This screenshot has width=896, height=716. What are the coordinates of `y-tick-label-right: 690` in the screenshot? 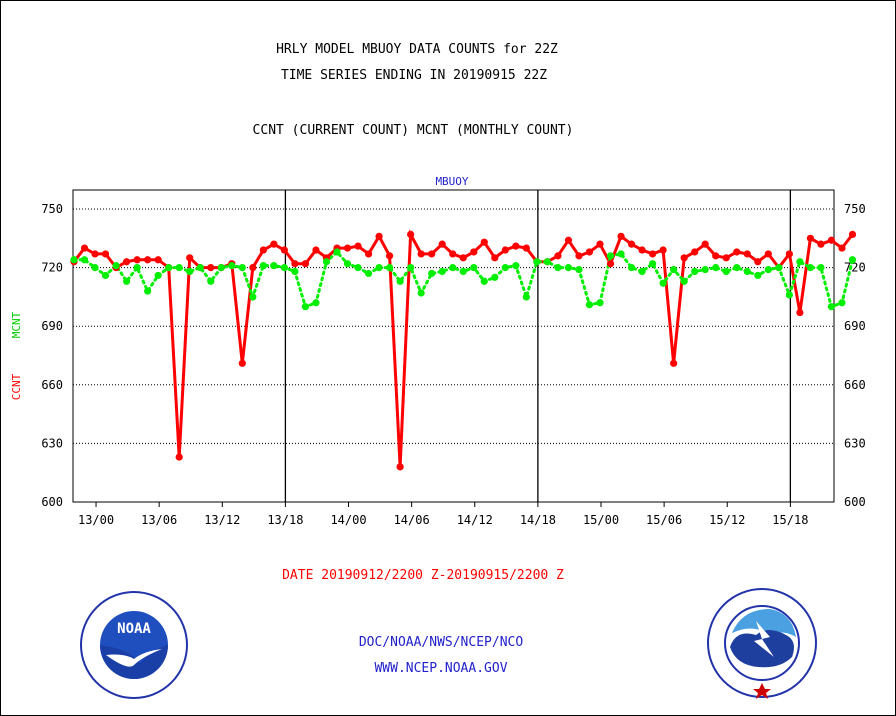 It's located at (855, 326).